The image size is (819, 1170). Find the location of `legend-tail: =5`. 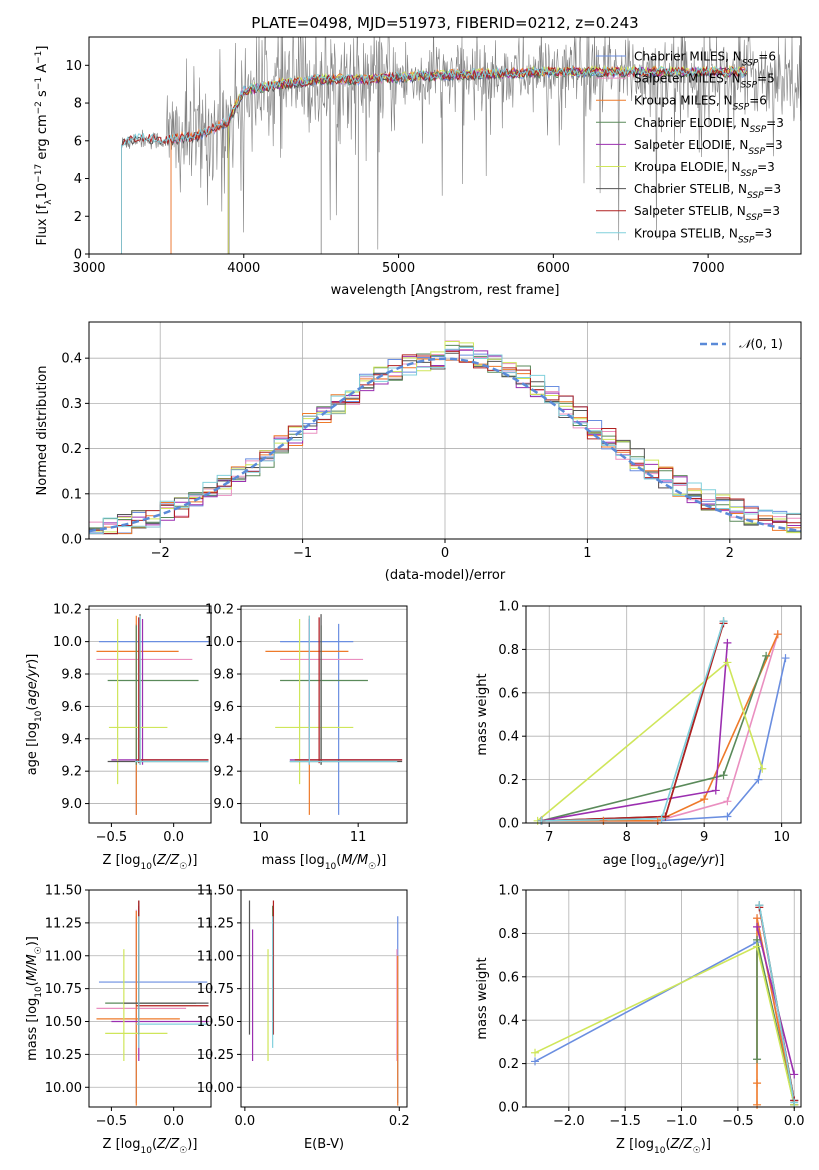

legend-tail: =5 is located at coordinates (766, 79).